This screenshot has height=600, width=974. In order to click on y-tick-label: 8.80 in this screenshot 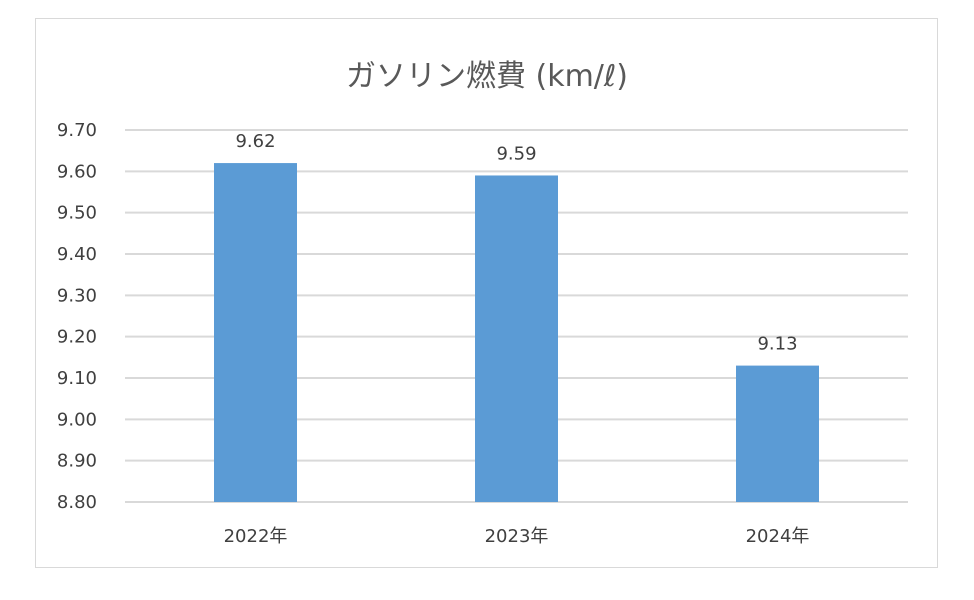, I will do `click(77, 502)`.